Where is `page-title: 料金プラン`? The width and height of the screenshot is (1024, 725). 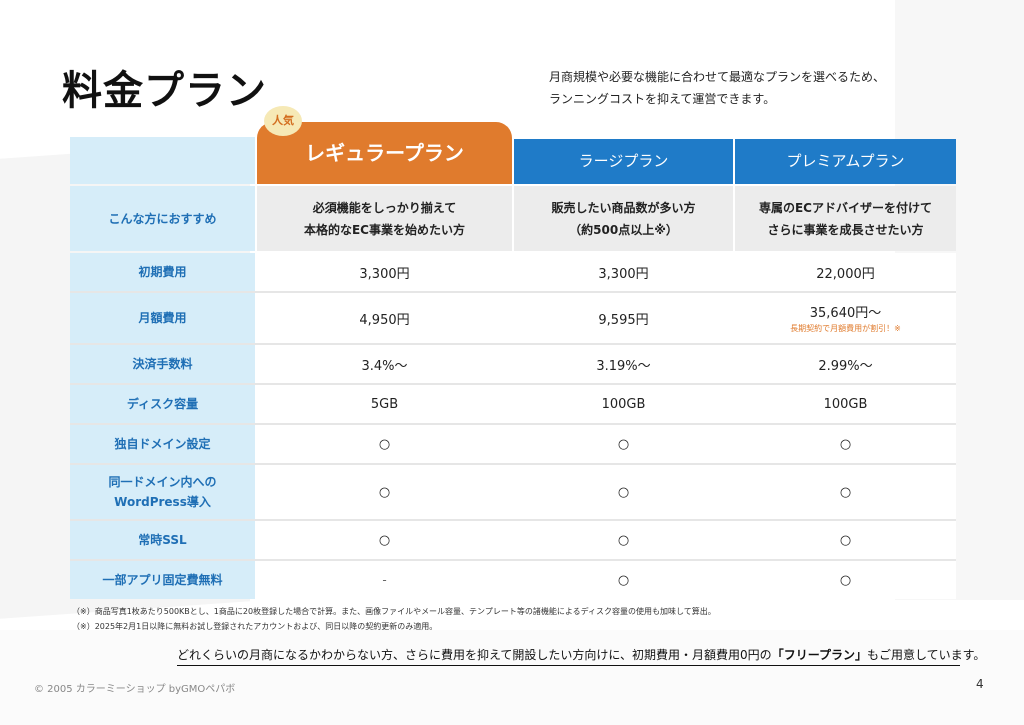 page-title: 料金プラン is located at coordinates (164, 91).